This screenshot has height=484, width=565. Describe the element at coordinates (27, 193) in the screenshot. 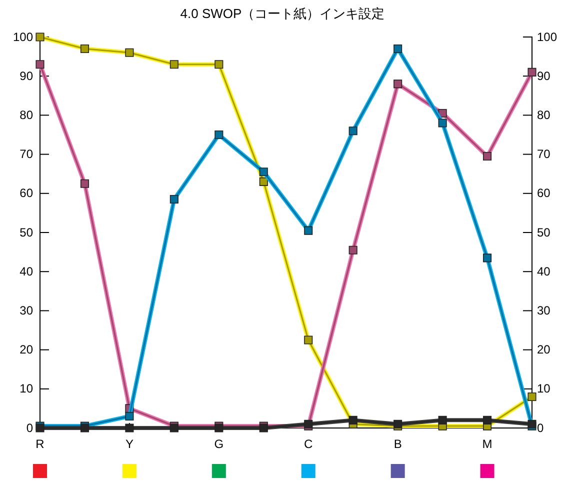

I see `y-tick-label: 60` at that location.